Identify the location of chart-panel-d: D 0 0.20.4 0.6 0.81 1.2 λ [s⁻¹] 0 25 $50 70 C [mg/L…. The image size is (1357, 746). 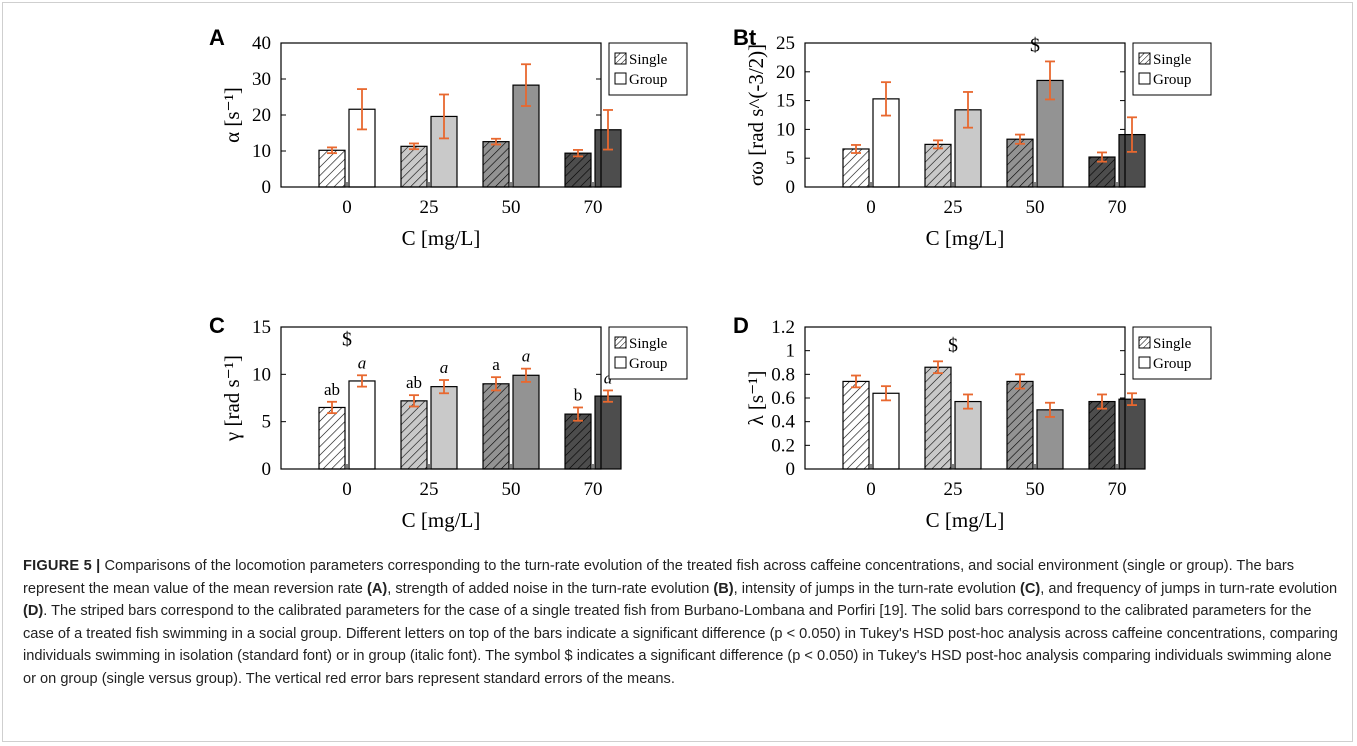
(972, 422).